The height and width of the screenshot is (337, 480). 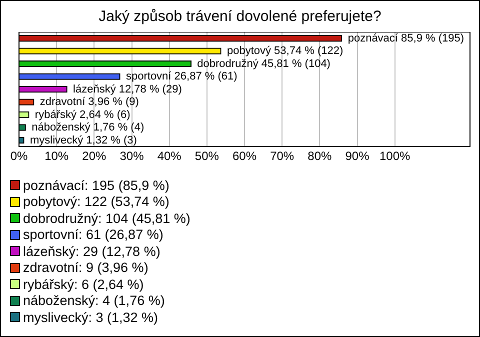 What do you see at coordinates (96, 185) in the screenshot?
I see `text: poznávací: 195 (85,9 %)` at bounding box center [96, 185].